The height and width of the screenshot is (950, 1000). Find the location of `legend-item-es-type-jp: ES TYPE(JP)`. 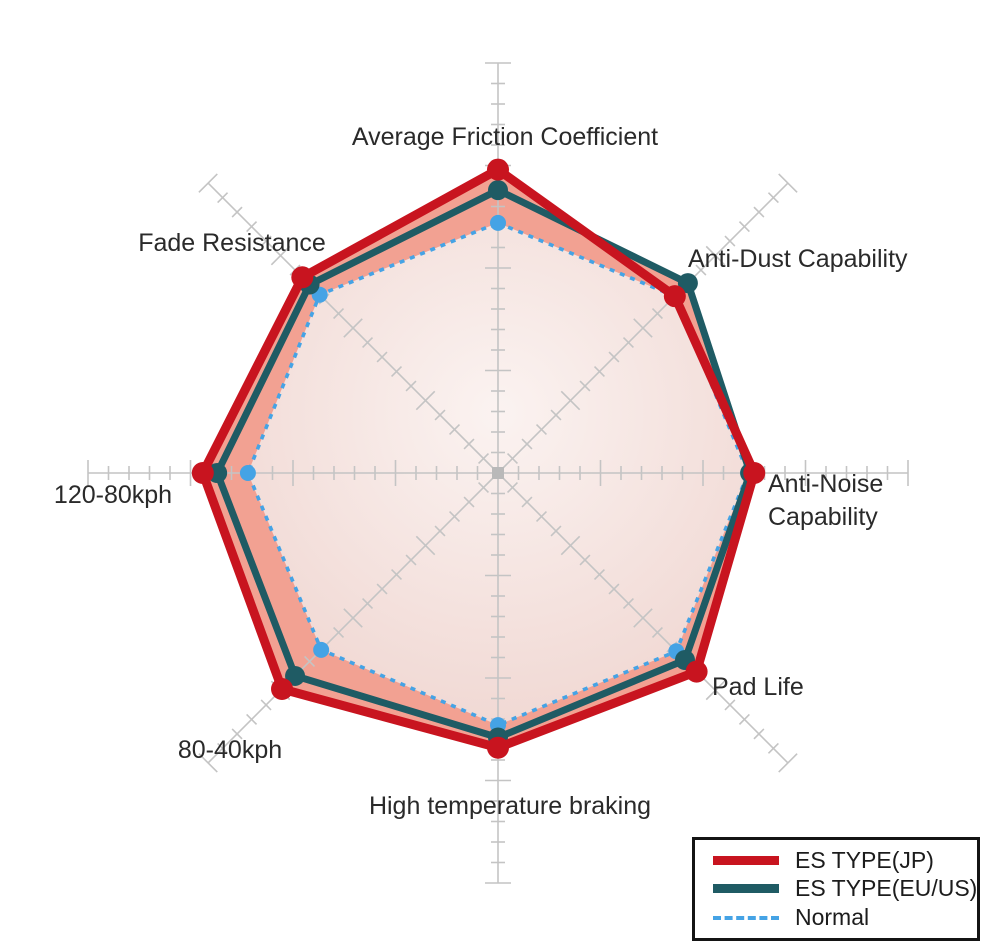

legend-item-es-type-jp: ES TYPE(JP) is located at coordinates (838, 860).